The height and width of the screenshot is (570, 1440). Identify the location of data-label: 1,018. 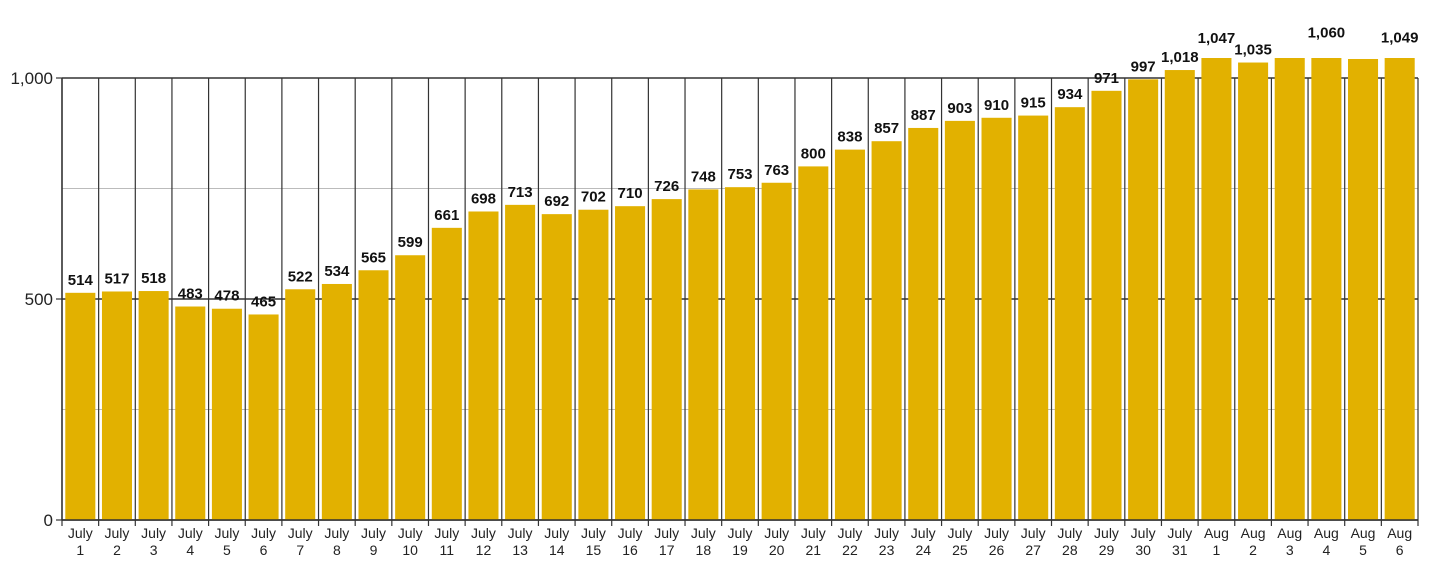
(1180, 57).